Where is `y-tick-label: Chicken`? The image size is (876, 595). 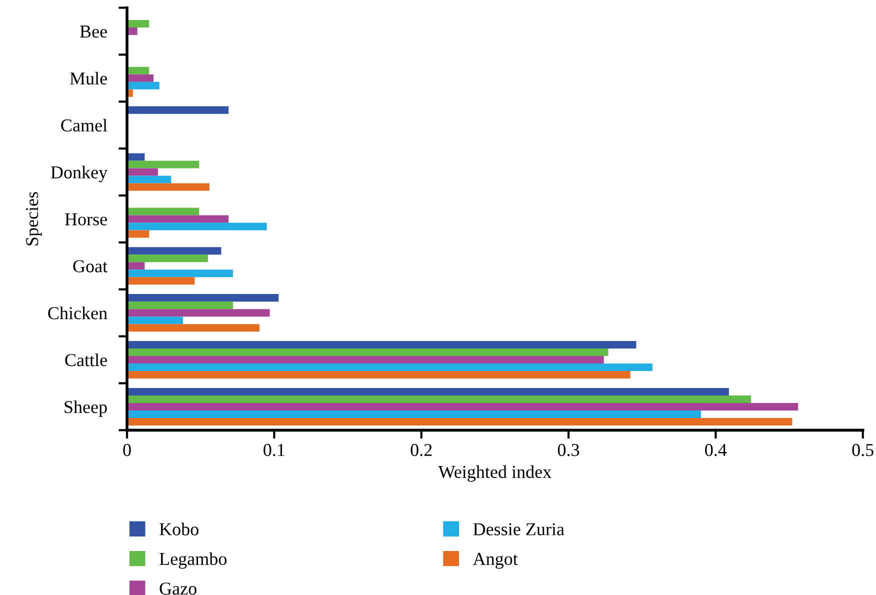 y-tick-label: Chicken is located at coordinates (78, 313).